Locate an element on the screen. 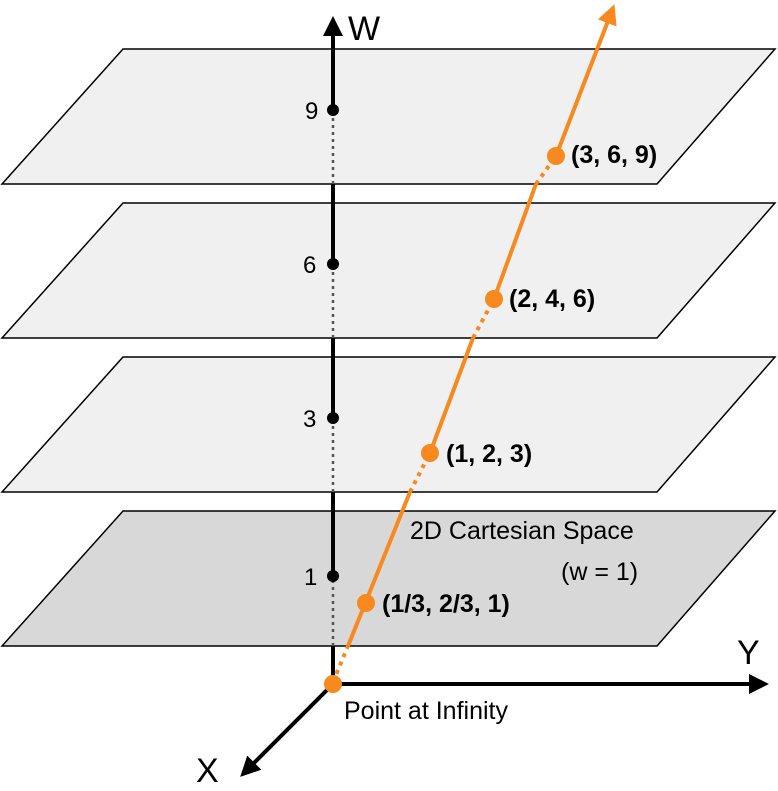  w-tick-label-6: 6 is located at coordinates (309, 265).